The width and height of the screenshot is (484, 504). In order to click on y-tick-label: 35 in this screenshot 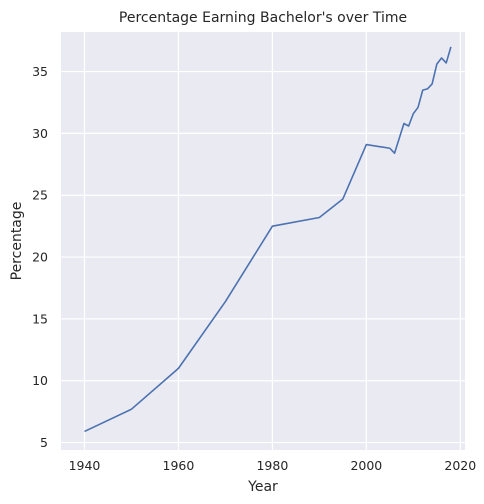, I will do `click(40, 71)`.